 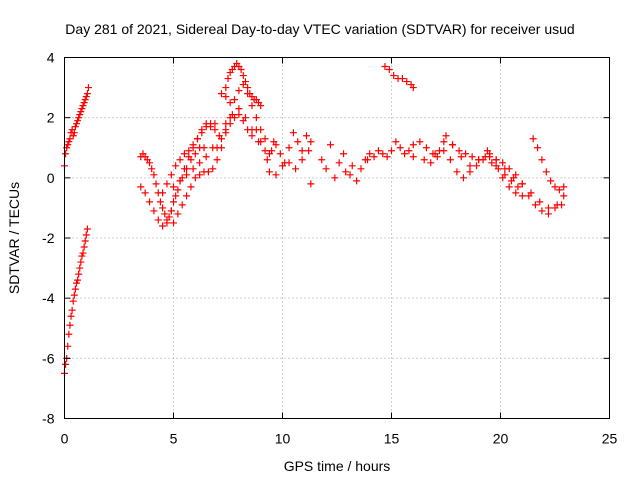 What do you see at coordinates (339, 439) in the screenshot?
I see `x-tick-labels: 0 5 10 15 20 25` at bounding box center [339, 439].